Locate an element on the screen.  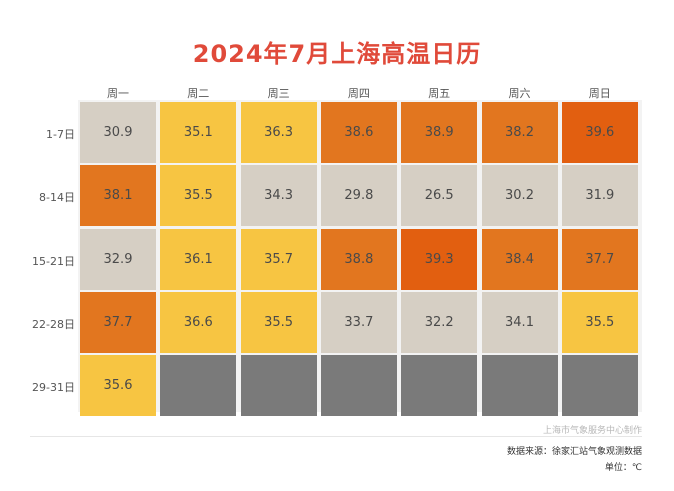
temperature-cell: 30.2 is located at coordinates (519, 196).